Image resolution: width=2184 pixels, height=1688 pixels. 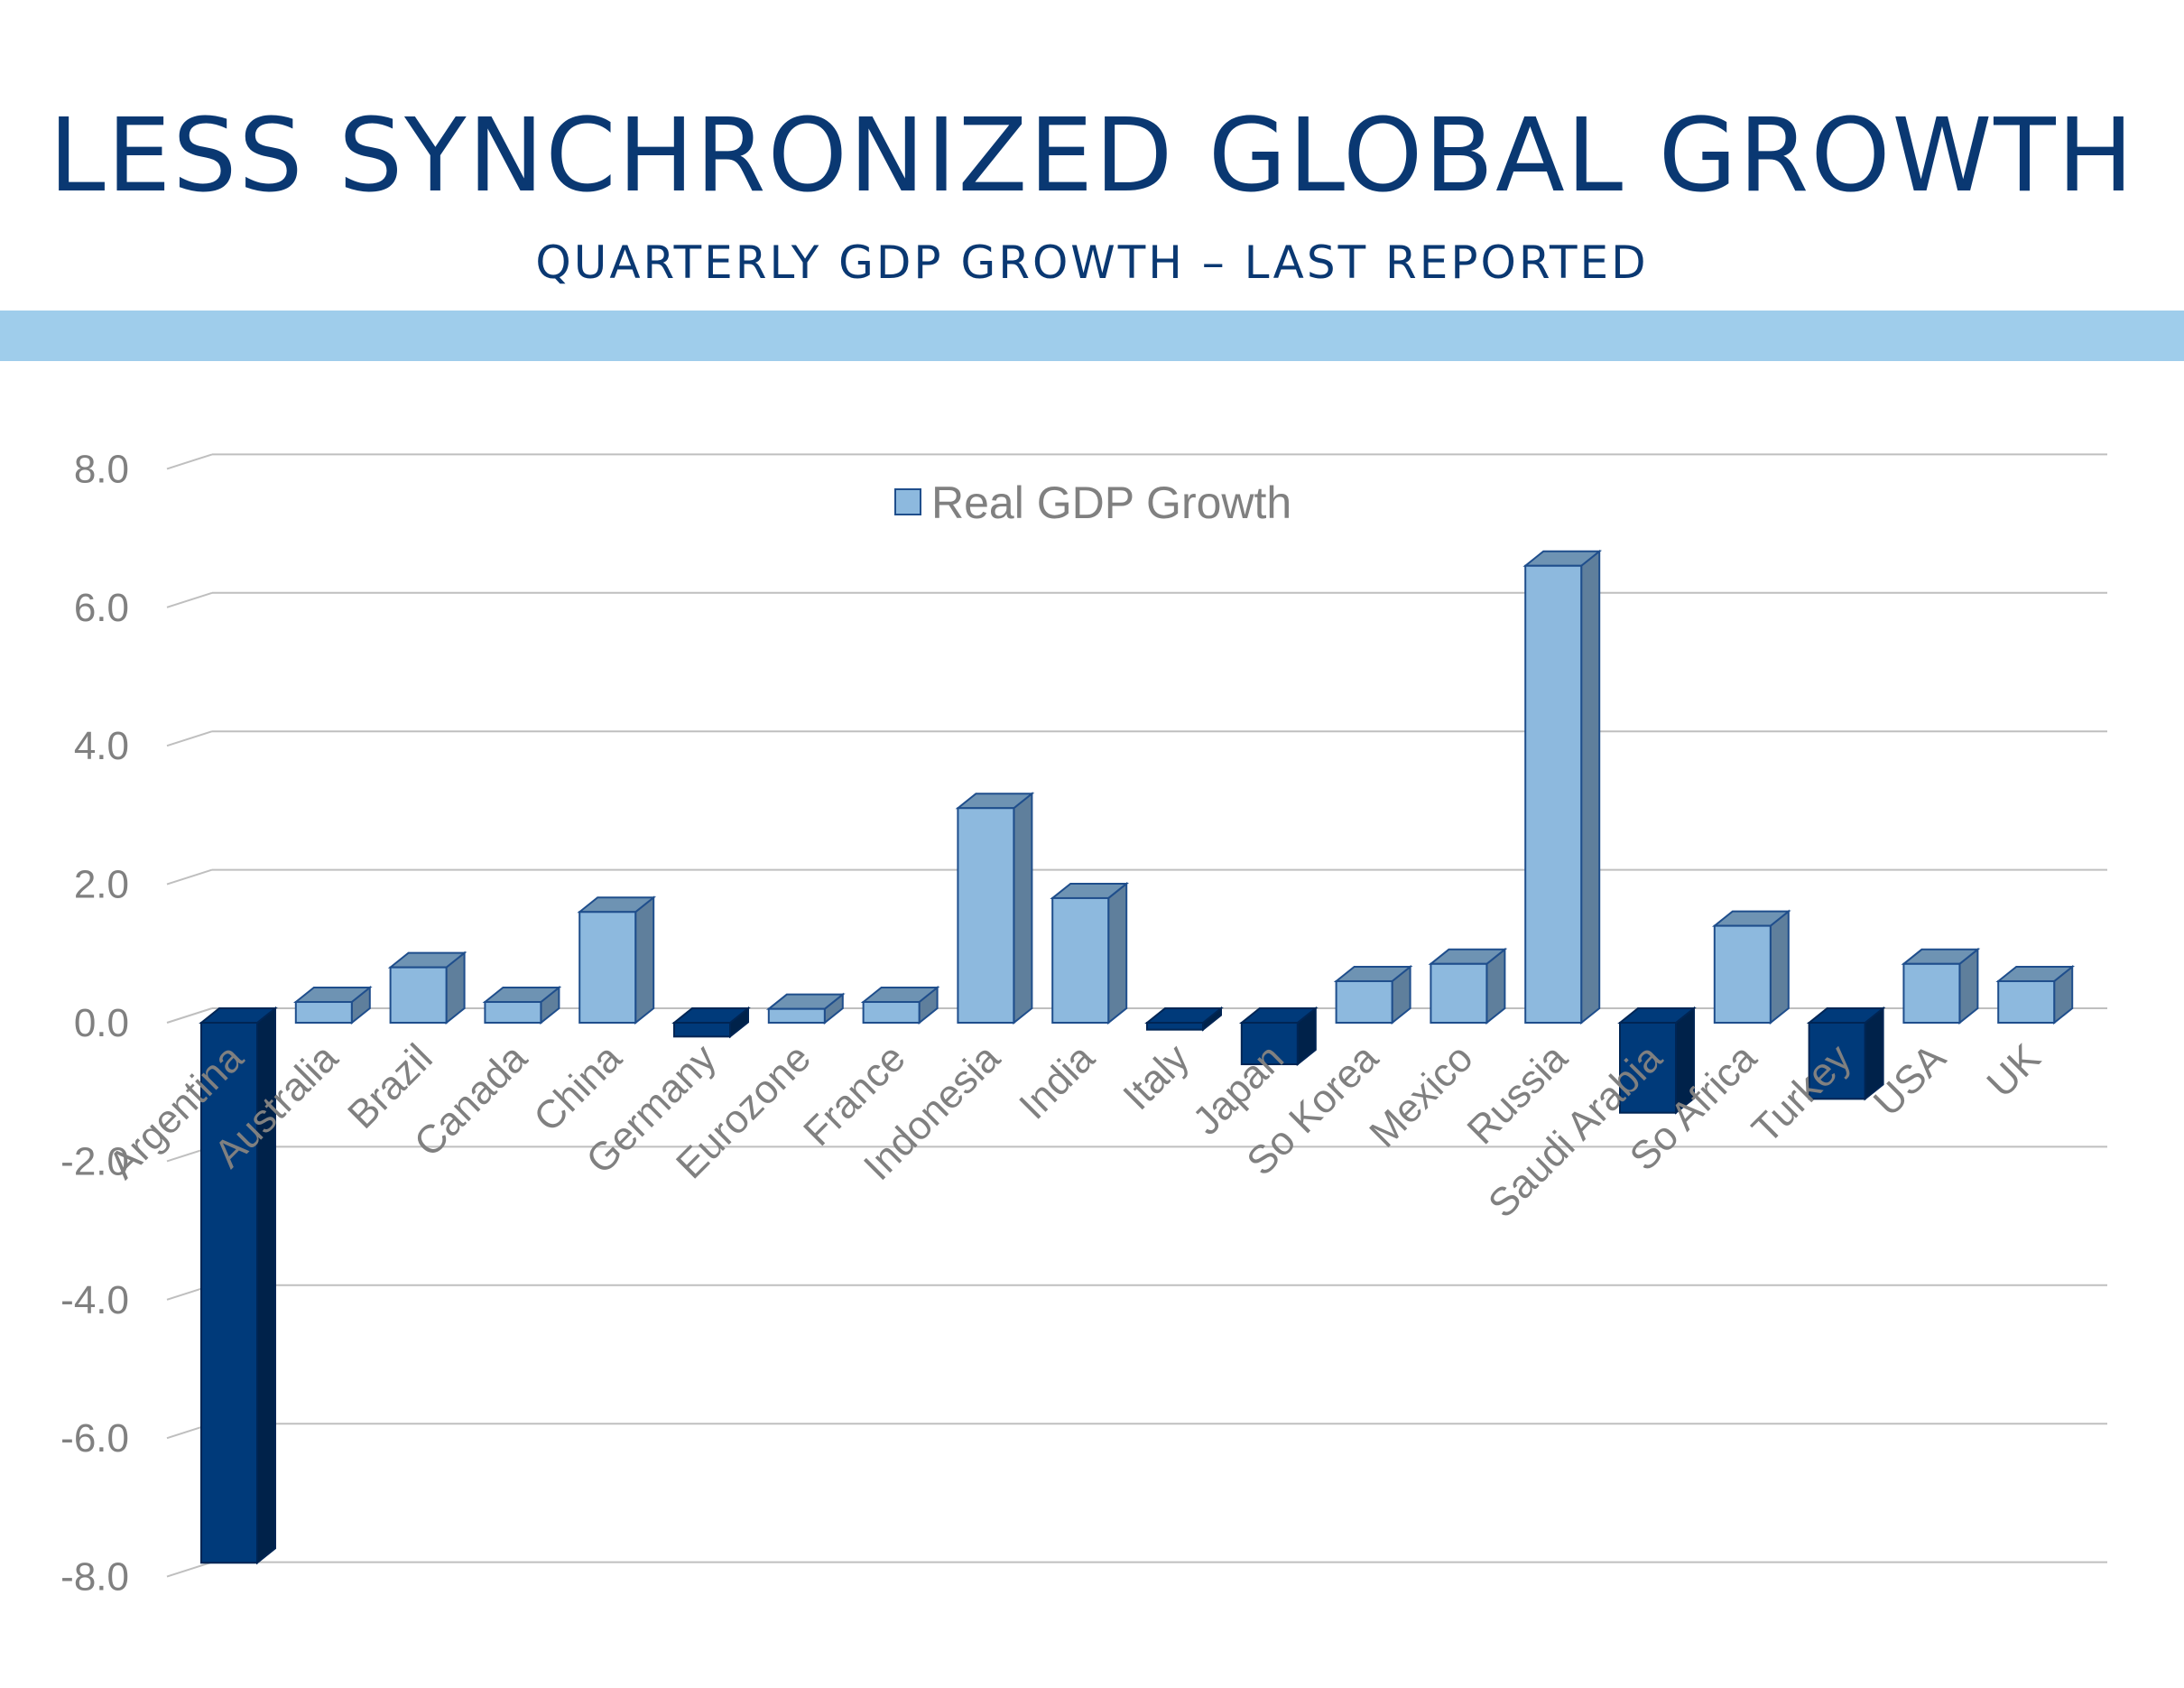 What do you see at coordinates (101, 1023) in the screenshot?
I see `y-tick-label: 0.0` at bounding box center [101, 1023].